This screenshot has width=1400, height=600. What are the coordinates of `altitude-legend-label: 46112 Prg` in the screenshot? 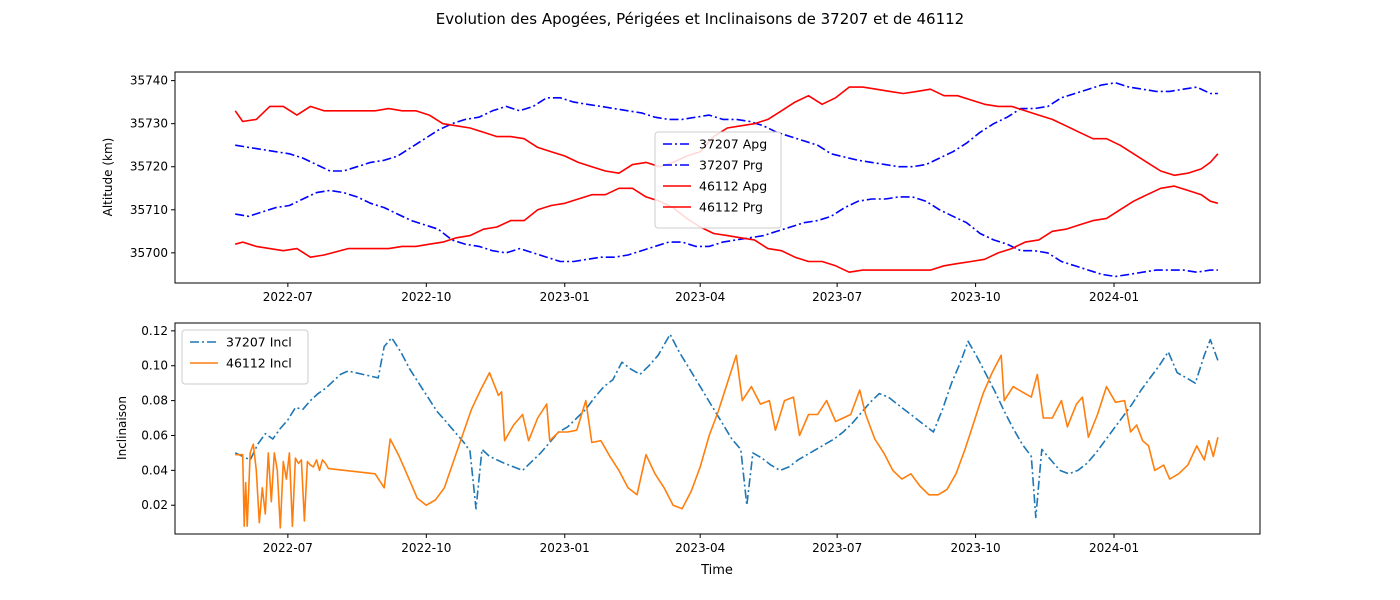 It's located at (731, 207).